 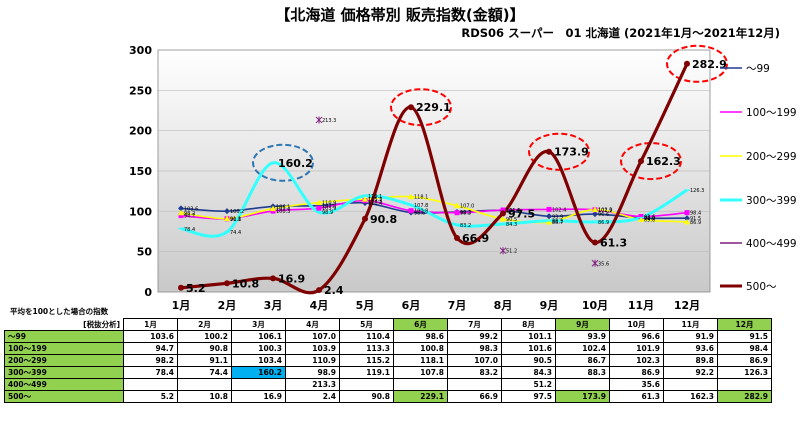 I want to click on table-column-header: 5月, so click(x=366, y=324).